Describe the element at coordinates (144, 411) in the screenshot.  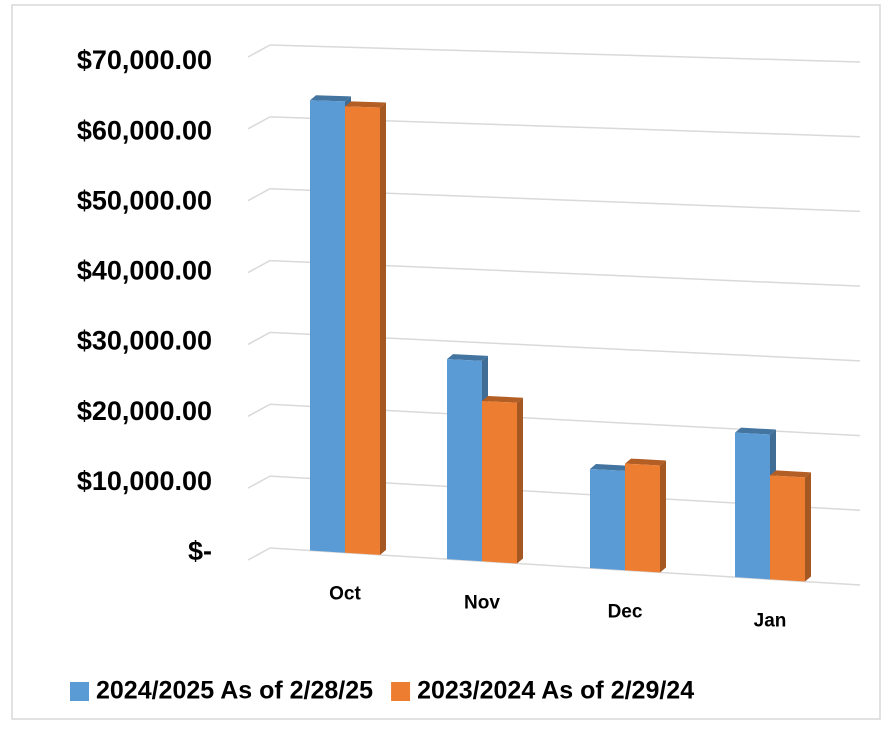
I see `y-tick-label: $20,000.00` at that location.